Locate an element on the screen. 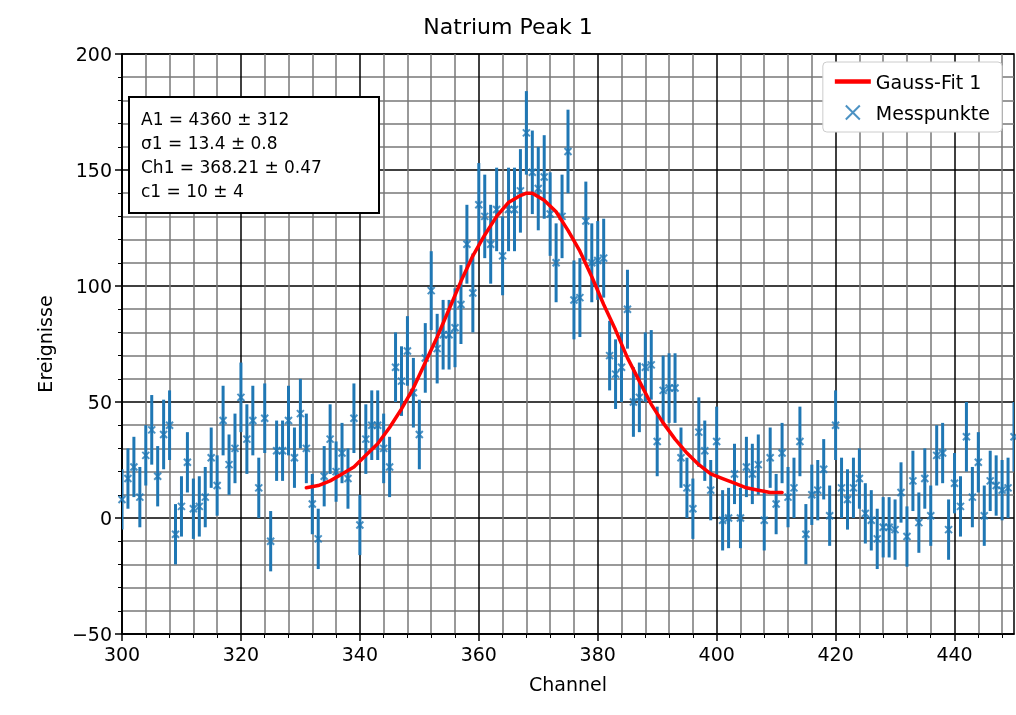 The height and width of the screenshot is (715, 1016). annotation: c1 = 10 ± 4 is located at coordinates (193, 191).